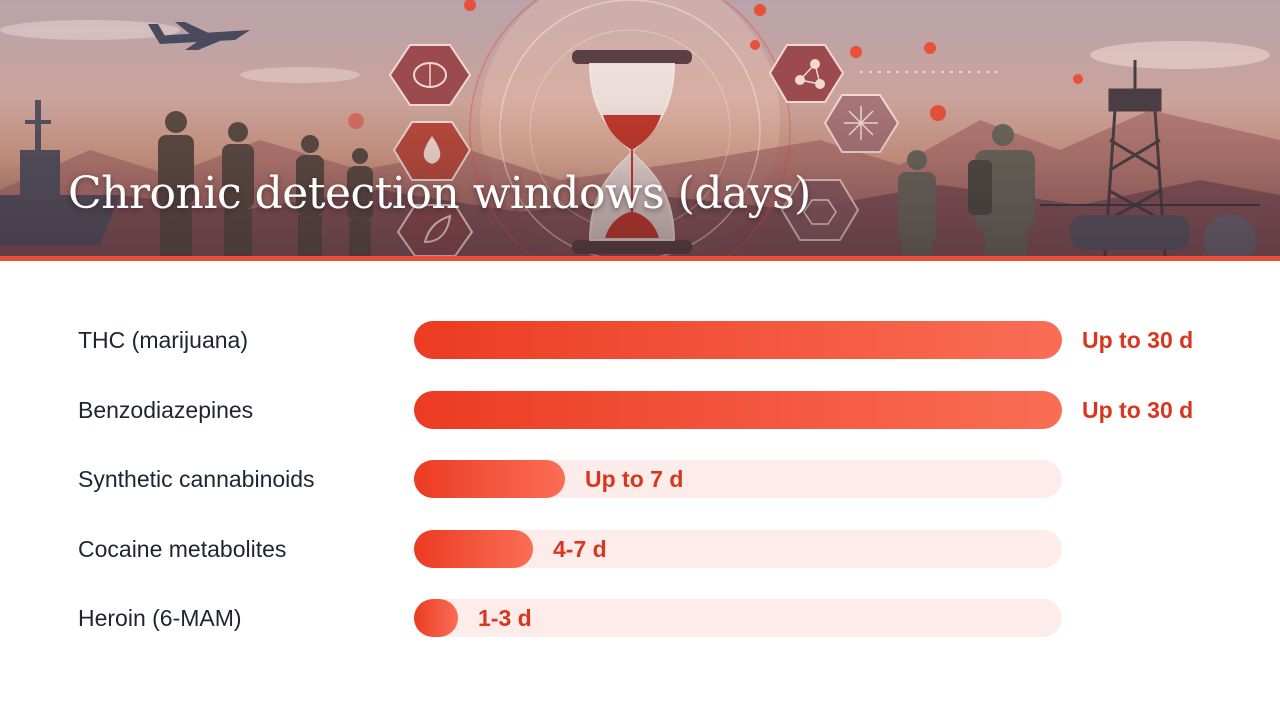  Describe the element at coordinates (966, 190) in the screenshot. I see `soldiers-right` at that location.